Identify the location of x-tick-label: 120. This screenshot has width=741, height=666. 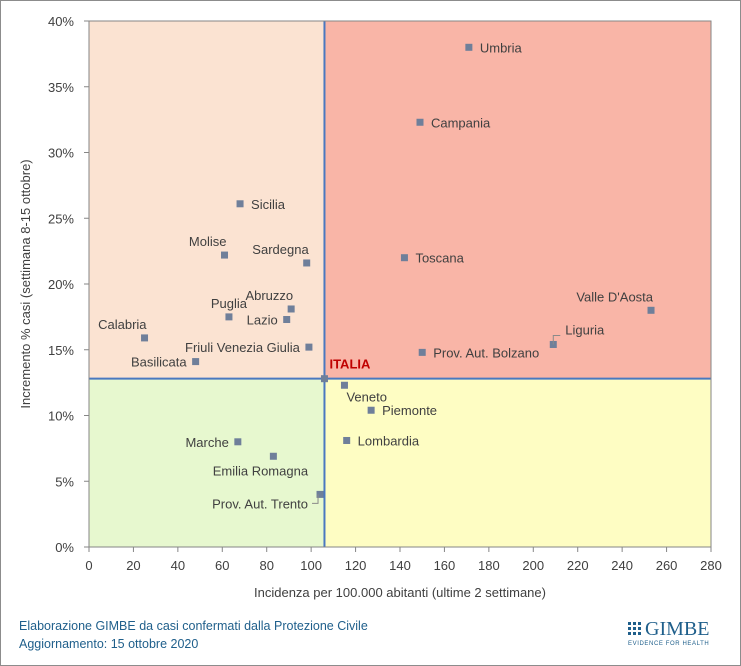
(356, 565).